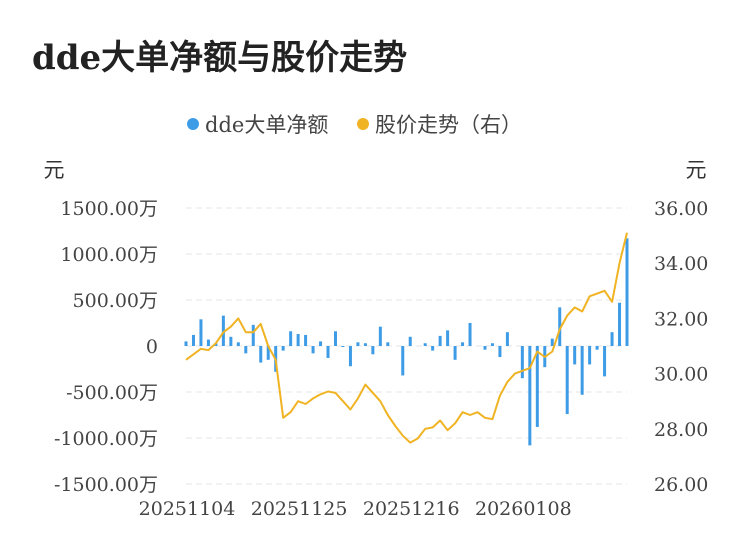 The height and width of the screenshot is (558, 750). What do you see at coordinates (681, 347) in the screenshot?
I see `right-axis: 36.00 34.00 32.00 30.00 28.00 26.00` at bounding box center [681, 347].